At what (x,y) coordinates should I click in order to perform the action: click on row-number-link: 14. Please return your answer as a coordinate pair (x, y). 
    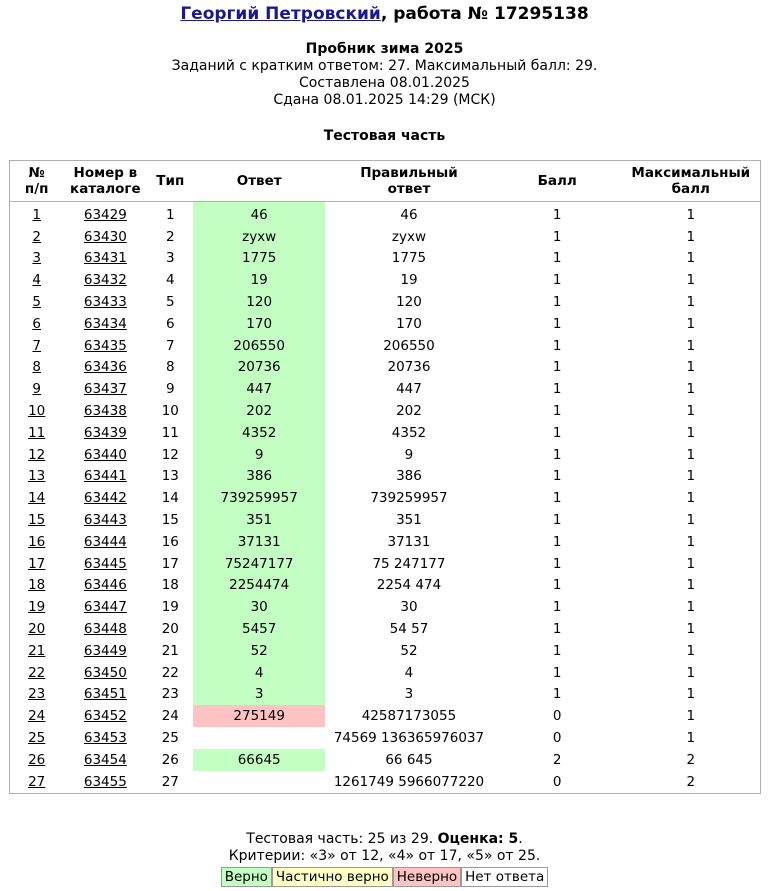
    Looking at the image, I should click on (37, 498).